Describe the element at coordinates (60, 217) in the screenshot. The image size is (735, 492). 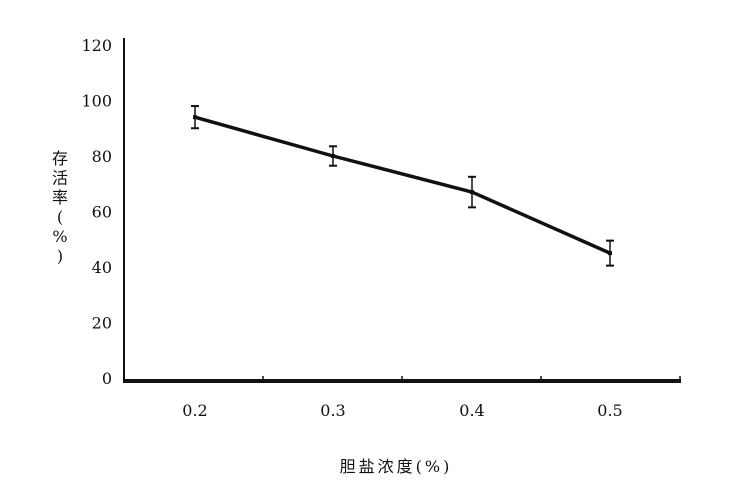
I see `y-axis-title-char: (` at that location.